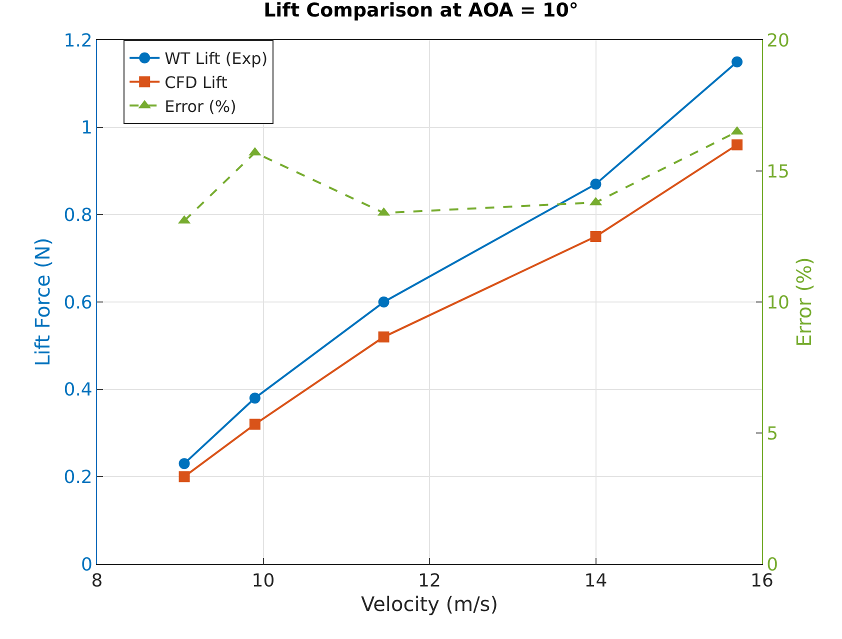 The image size is (842, 639). What do you see at coordinates (596, 581) in the screenshot?
I see `x-tick-label: 14` at bounding box center [596, 581].